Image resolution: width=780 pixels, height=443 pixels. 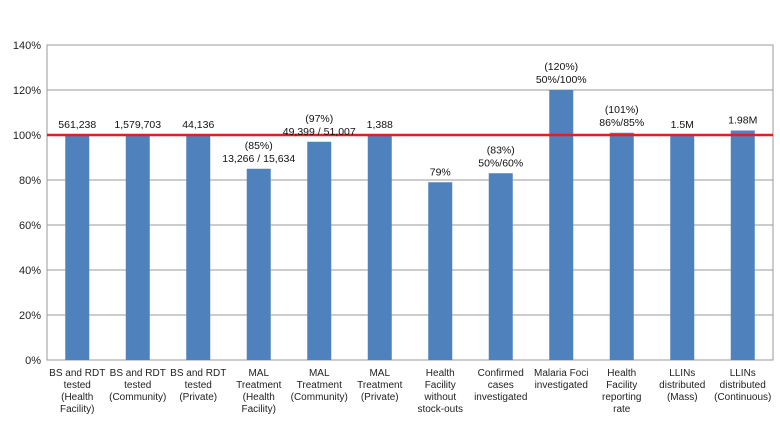 I want to click on y-tick-label: 40%, so click(x=30, y=271).